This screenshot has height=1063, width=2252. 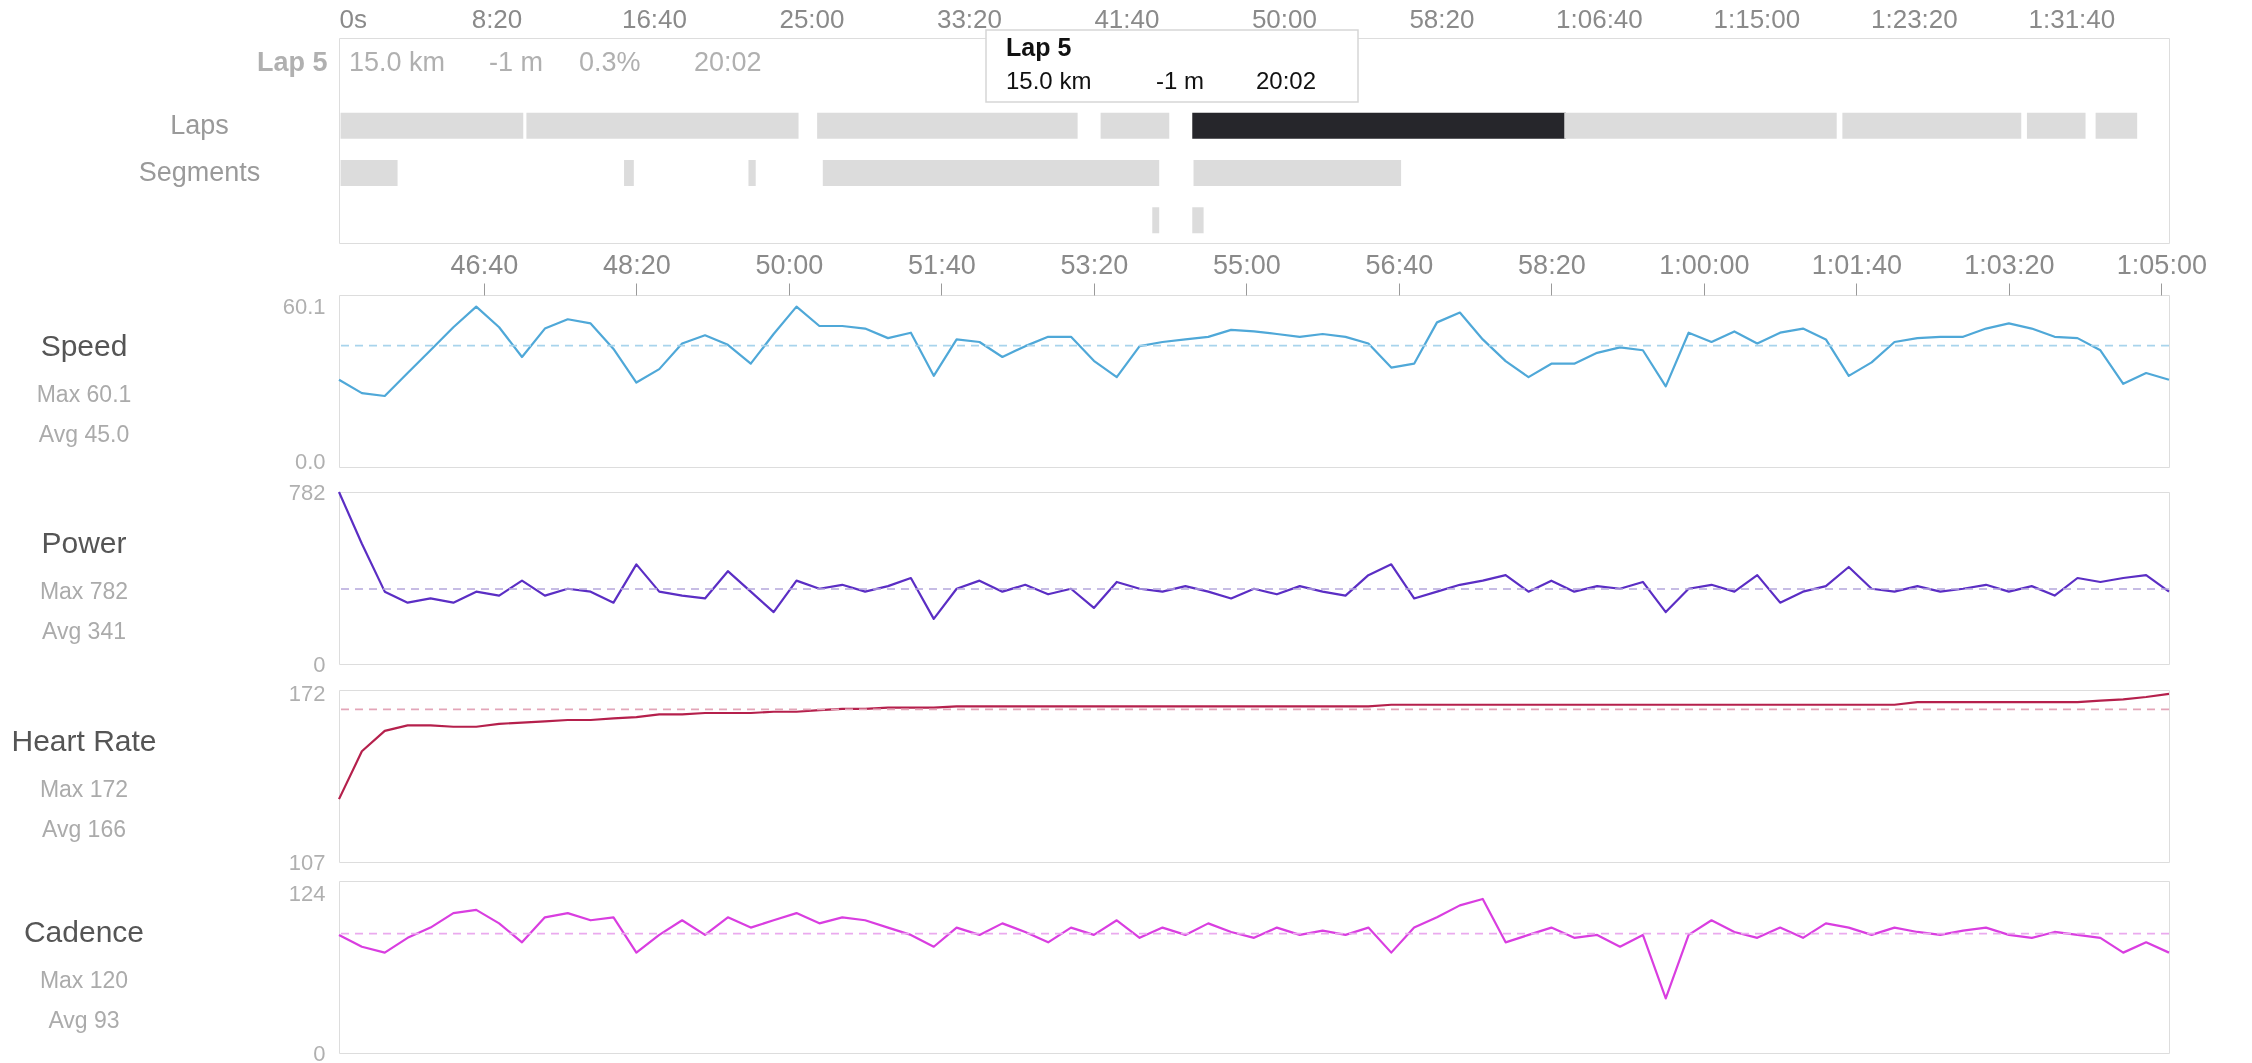 What do you see at coordinates (307, 694) in the screenshot?
I see `y-tick-label: 172` at bounding box center [307, 694].